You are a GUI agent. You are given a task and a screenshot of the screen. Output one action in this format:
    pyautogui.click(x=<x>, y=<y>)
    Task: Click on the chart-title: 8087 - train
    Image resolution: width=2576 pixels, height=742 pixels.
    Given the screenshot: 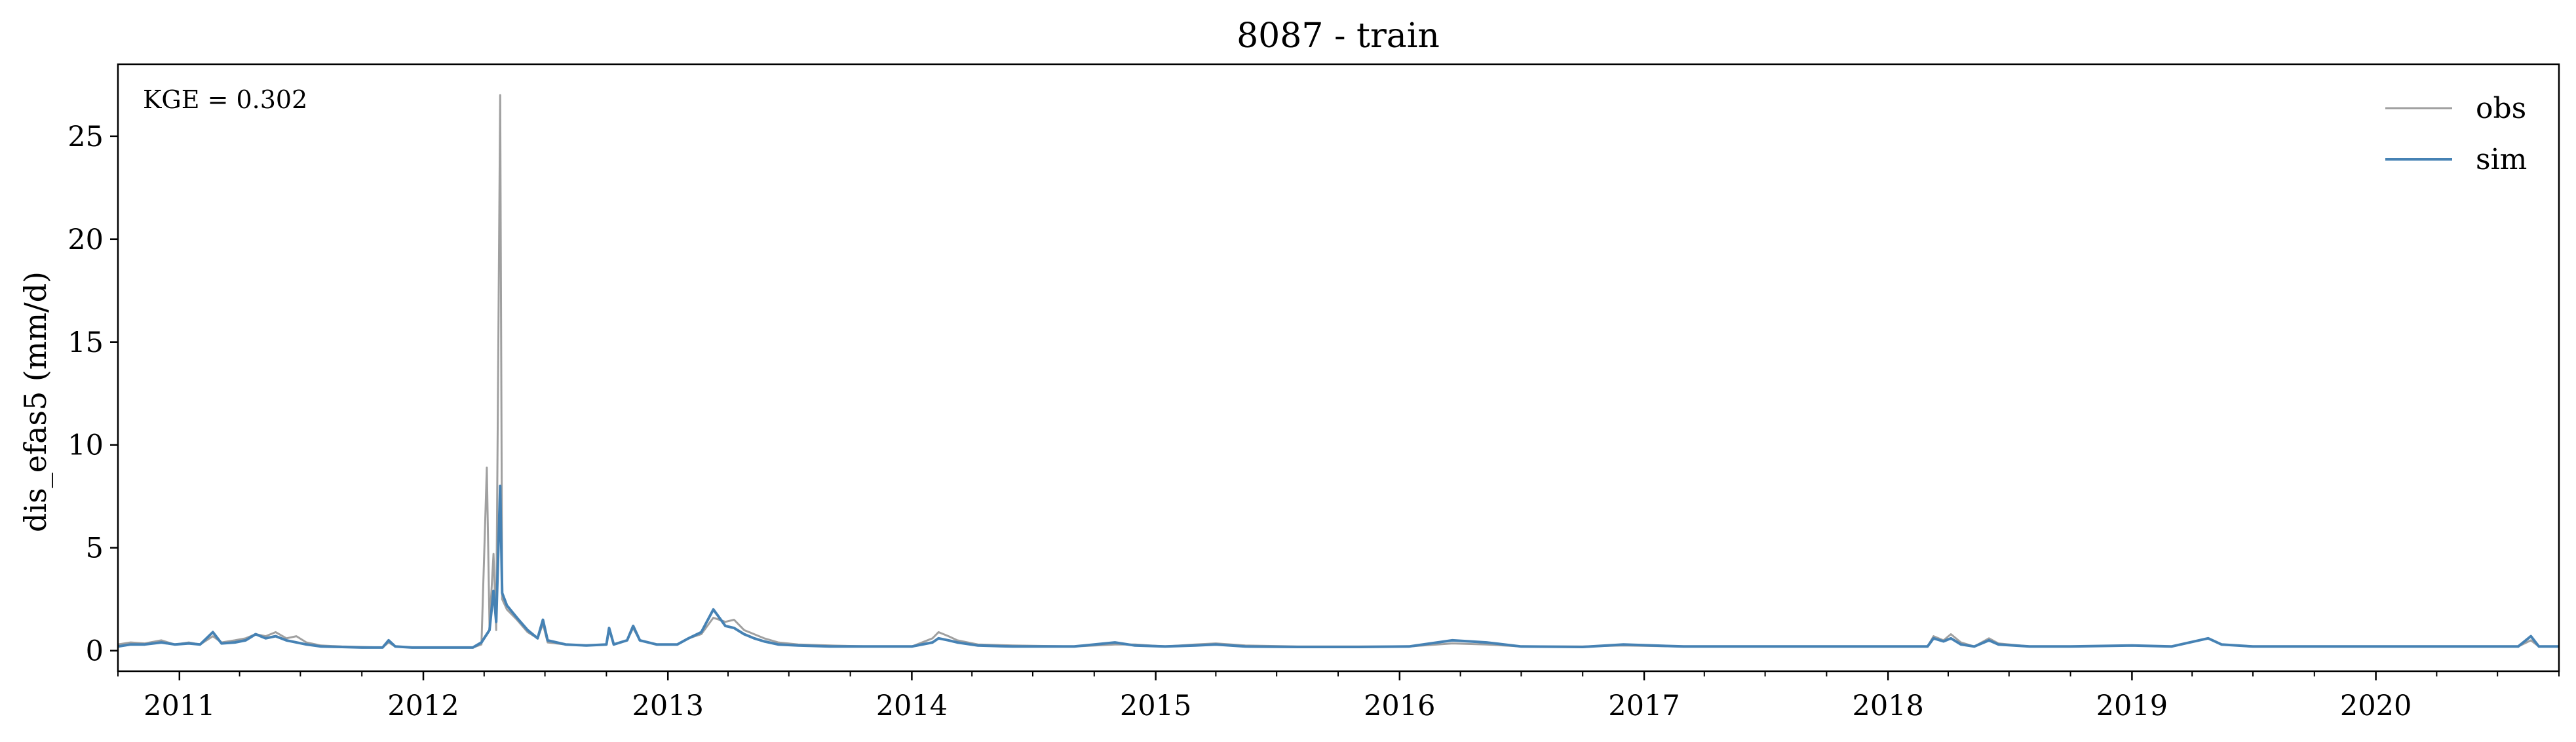 What is the action you would take?
    pyautogui.click(x=1338, y=36)
    